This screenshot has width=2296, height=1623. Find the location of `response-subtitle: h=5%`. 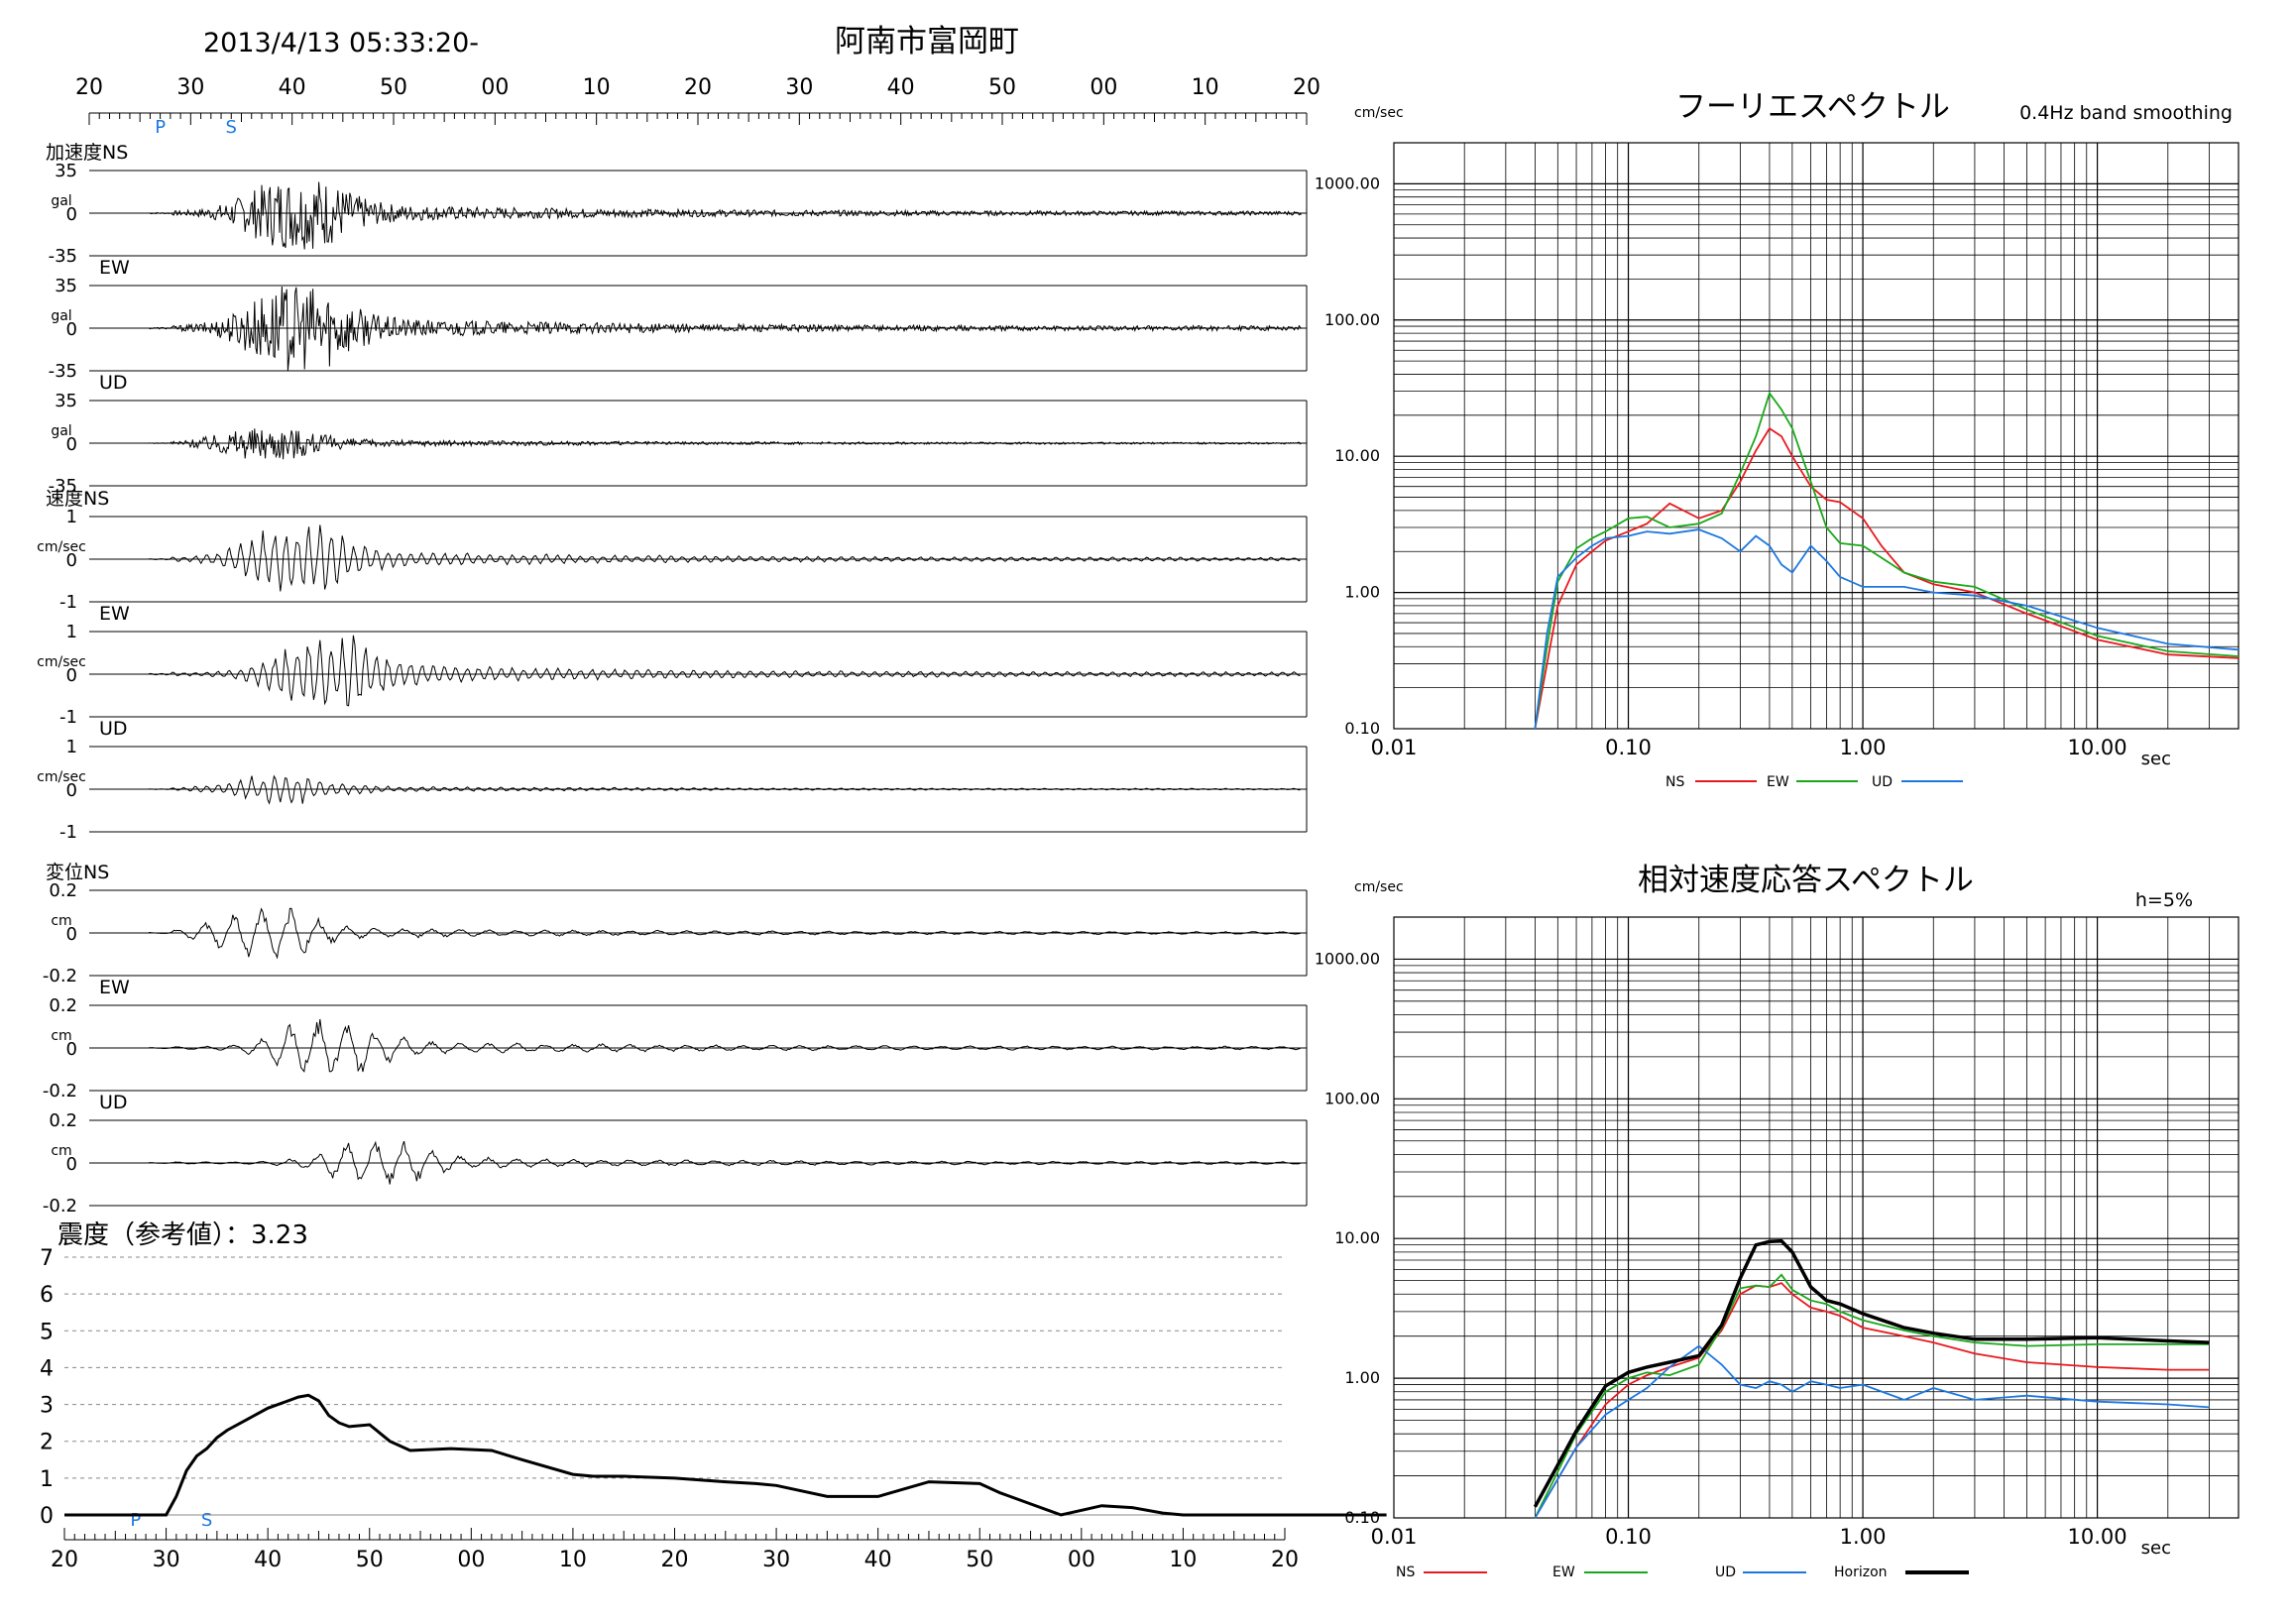

response-subtitle: h=5% is located at coordinates (2164, 900).